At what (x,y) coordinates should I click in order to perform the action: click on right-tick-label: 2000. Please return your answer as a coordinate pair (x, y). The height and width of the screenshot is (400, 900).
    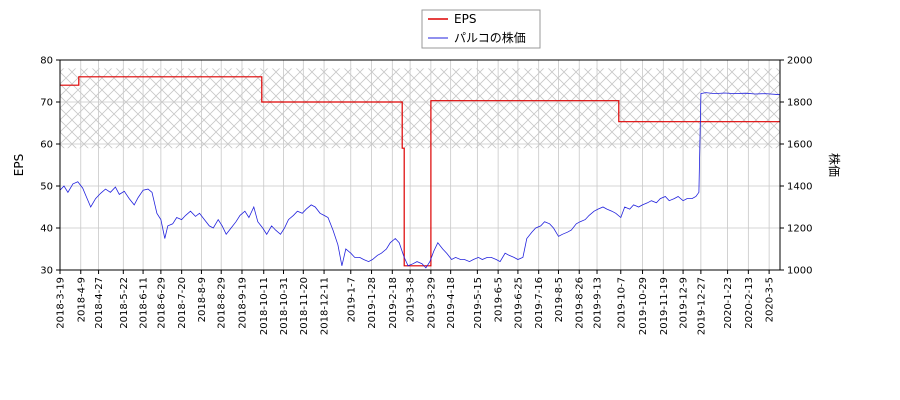
    Looking at the image, I should click on (799, 61).